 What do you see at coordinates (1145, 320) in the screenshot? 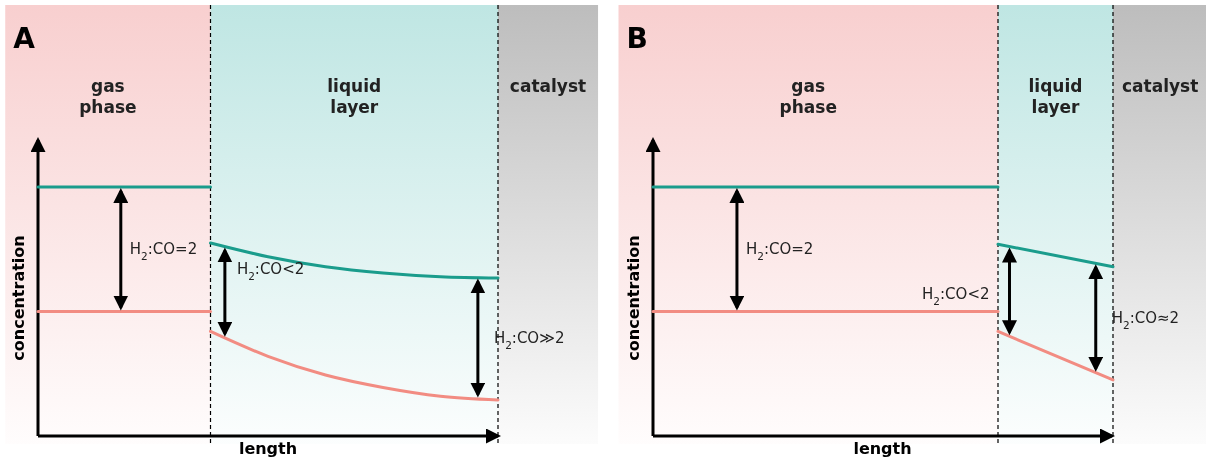
I see `annotation: H$_{2}$:CO≈2` at bounding box center [1145, 320].